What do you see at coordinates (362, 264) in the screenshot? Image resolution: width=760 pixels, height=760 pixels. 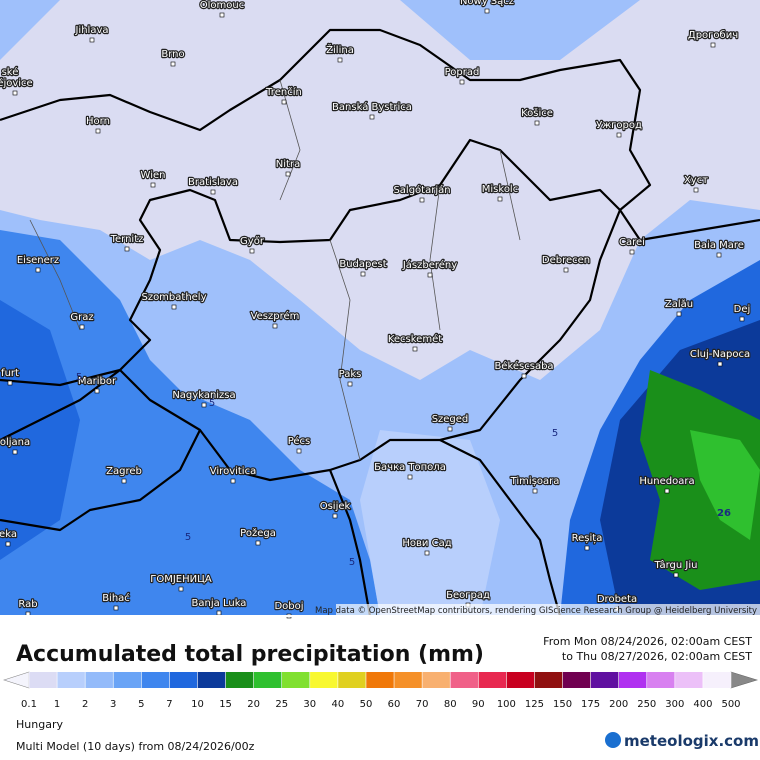 I see `city-label: Budapest` at bounding box center [362, 264].